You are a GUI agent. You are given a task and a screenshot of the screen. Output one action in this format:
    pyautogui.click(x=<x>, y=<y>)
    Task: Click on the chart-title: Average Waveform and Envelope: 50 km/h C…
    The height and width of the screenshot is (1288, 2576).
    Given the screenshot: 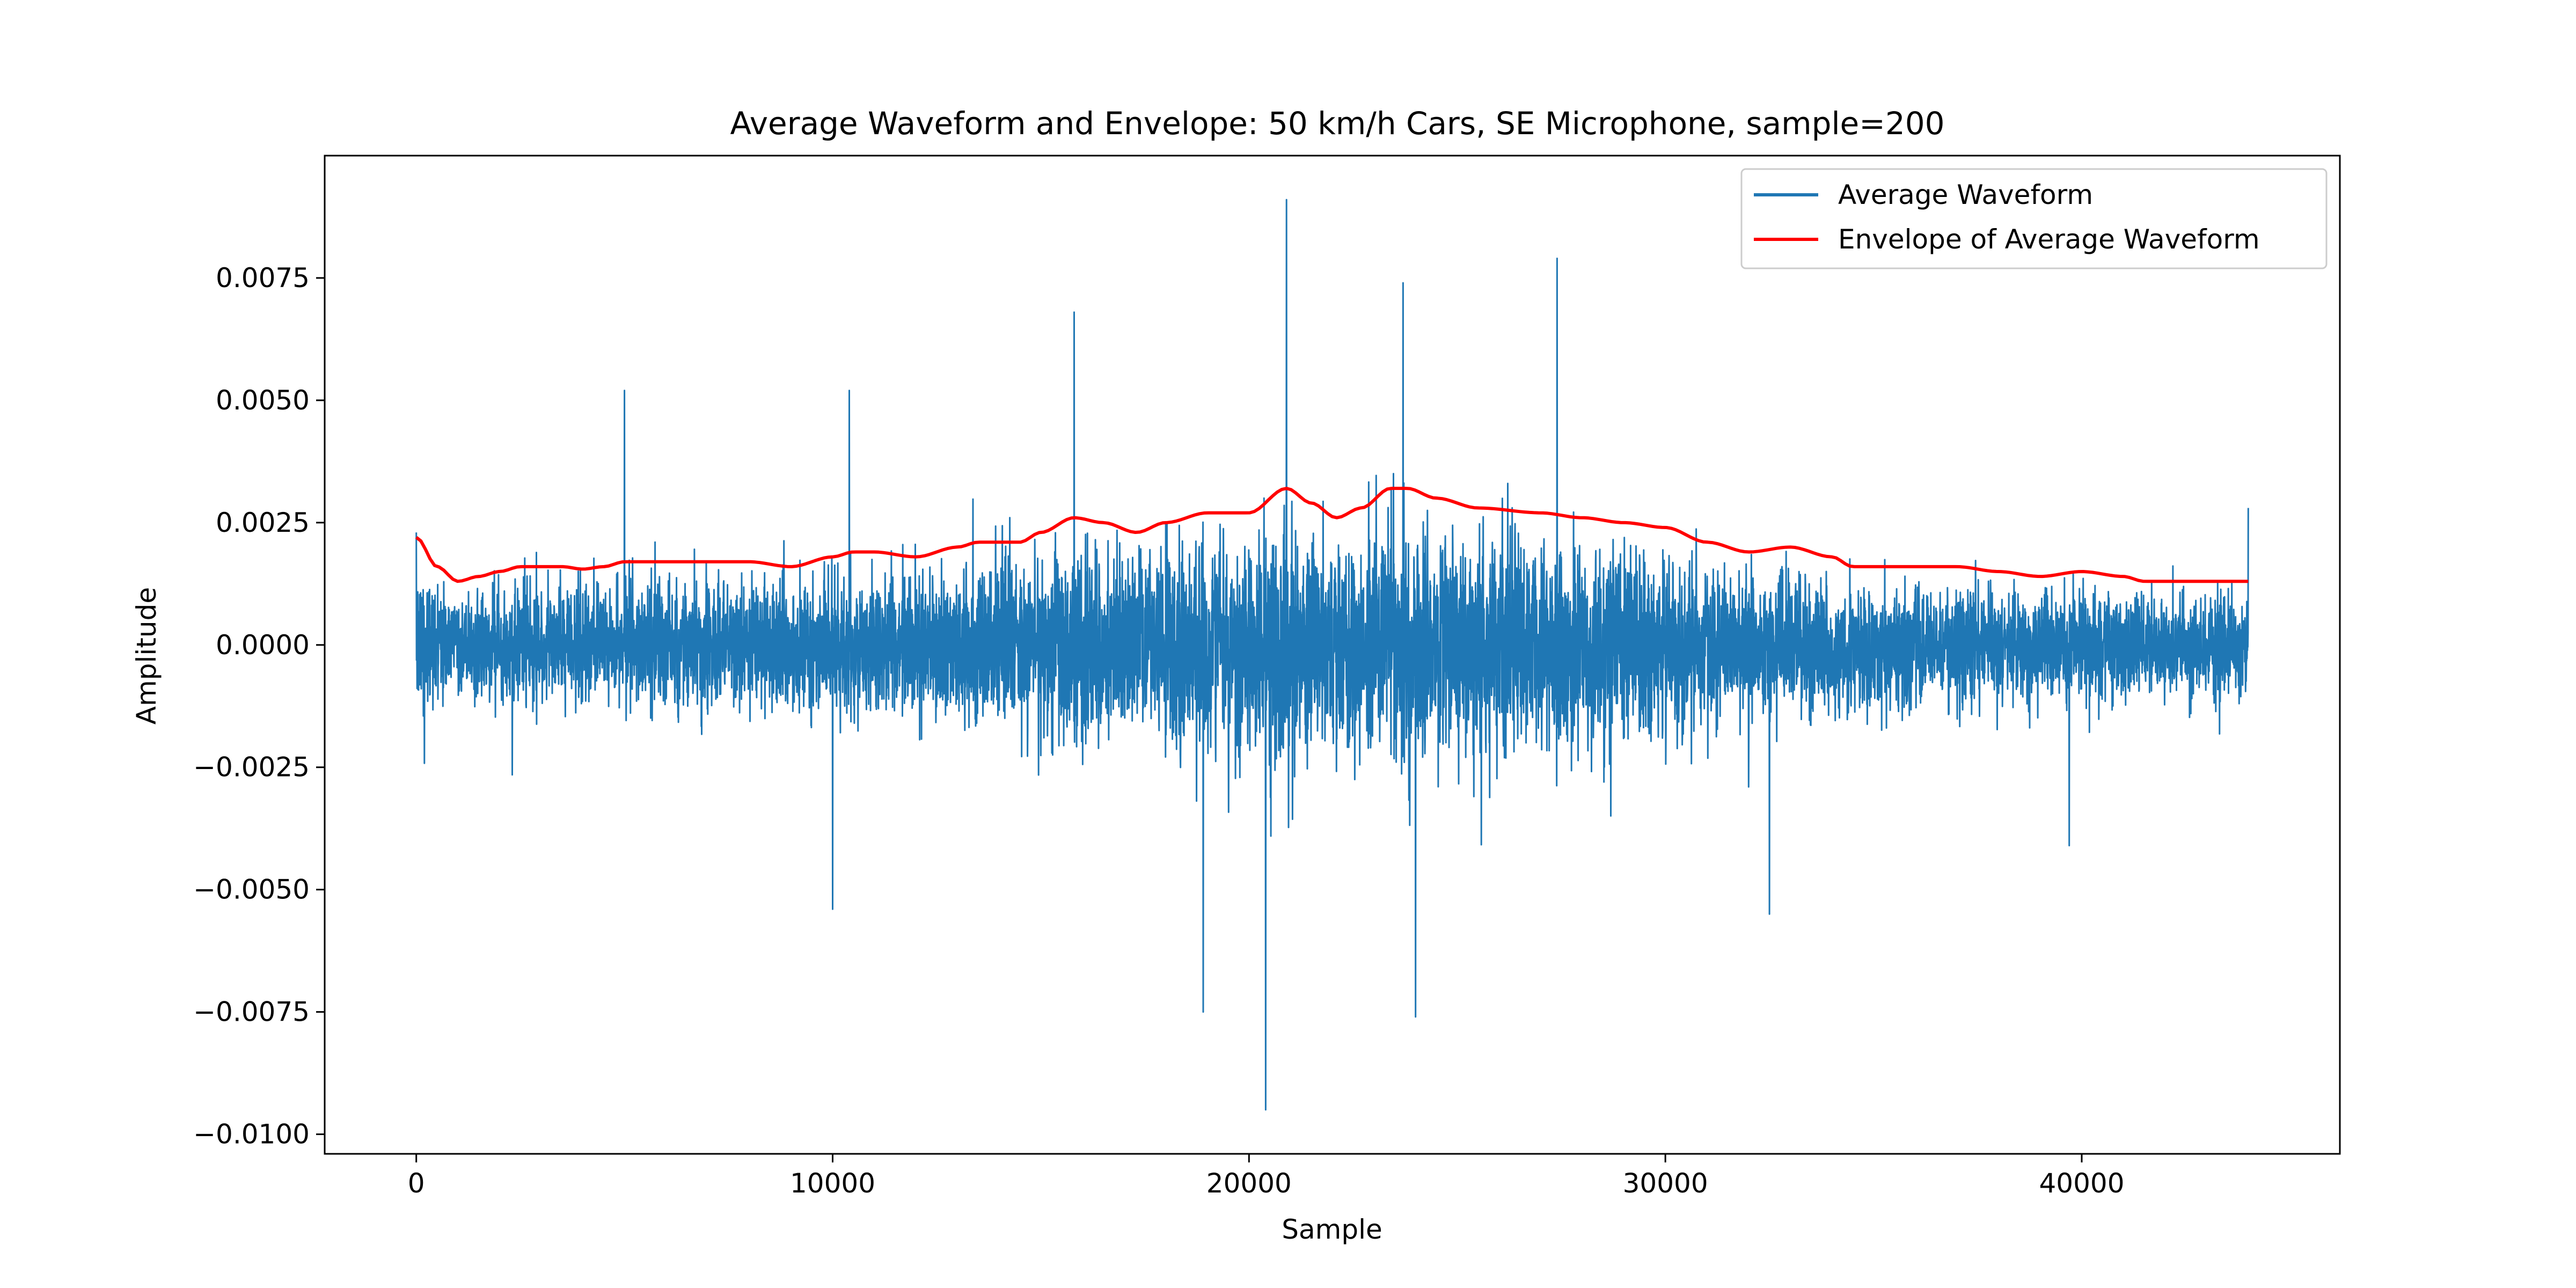 What is the action you would take?
    pyautogui.click(x=1337, y=123)
    